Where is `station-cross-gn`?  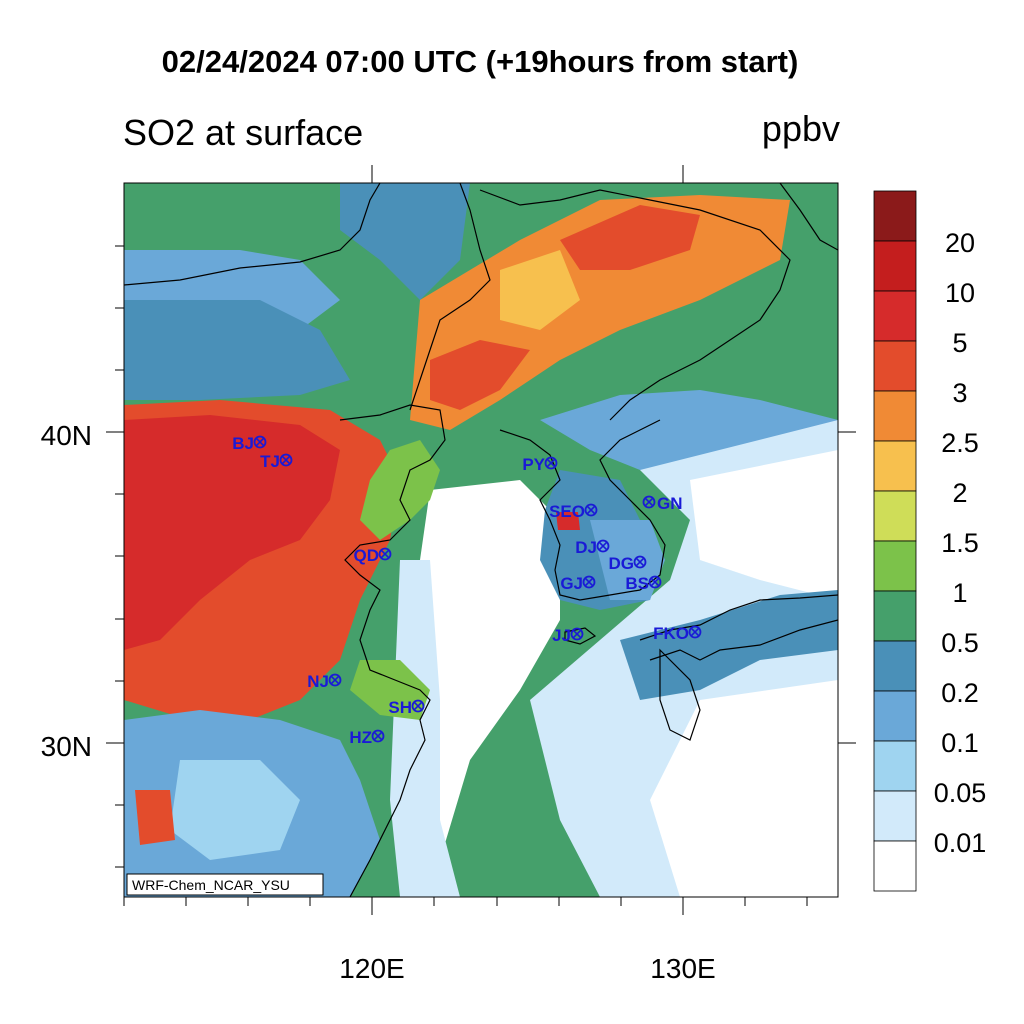 station-cross-gn is located at coordinates (649, 502).